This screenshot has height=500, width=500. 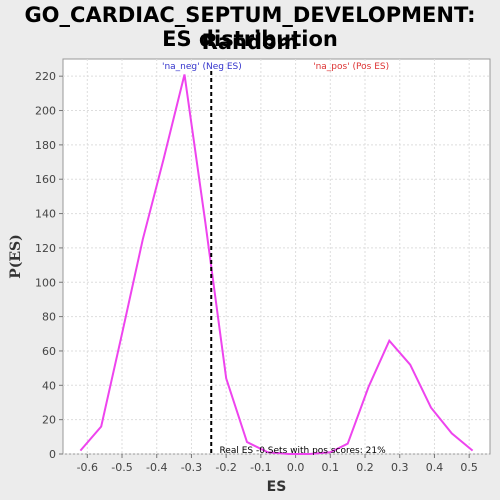 I want to click on y-tick-label: 60, so click(x=49, y=351).